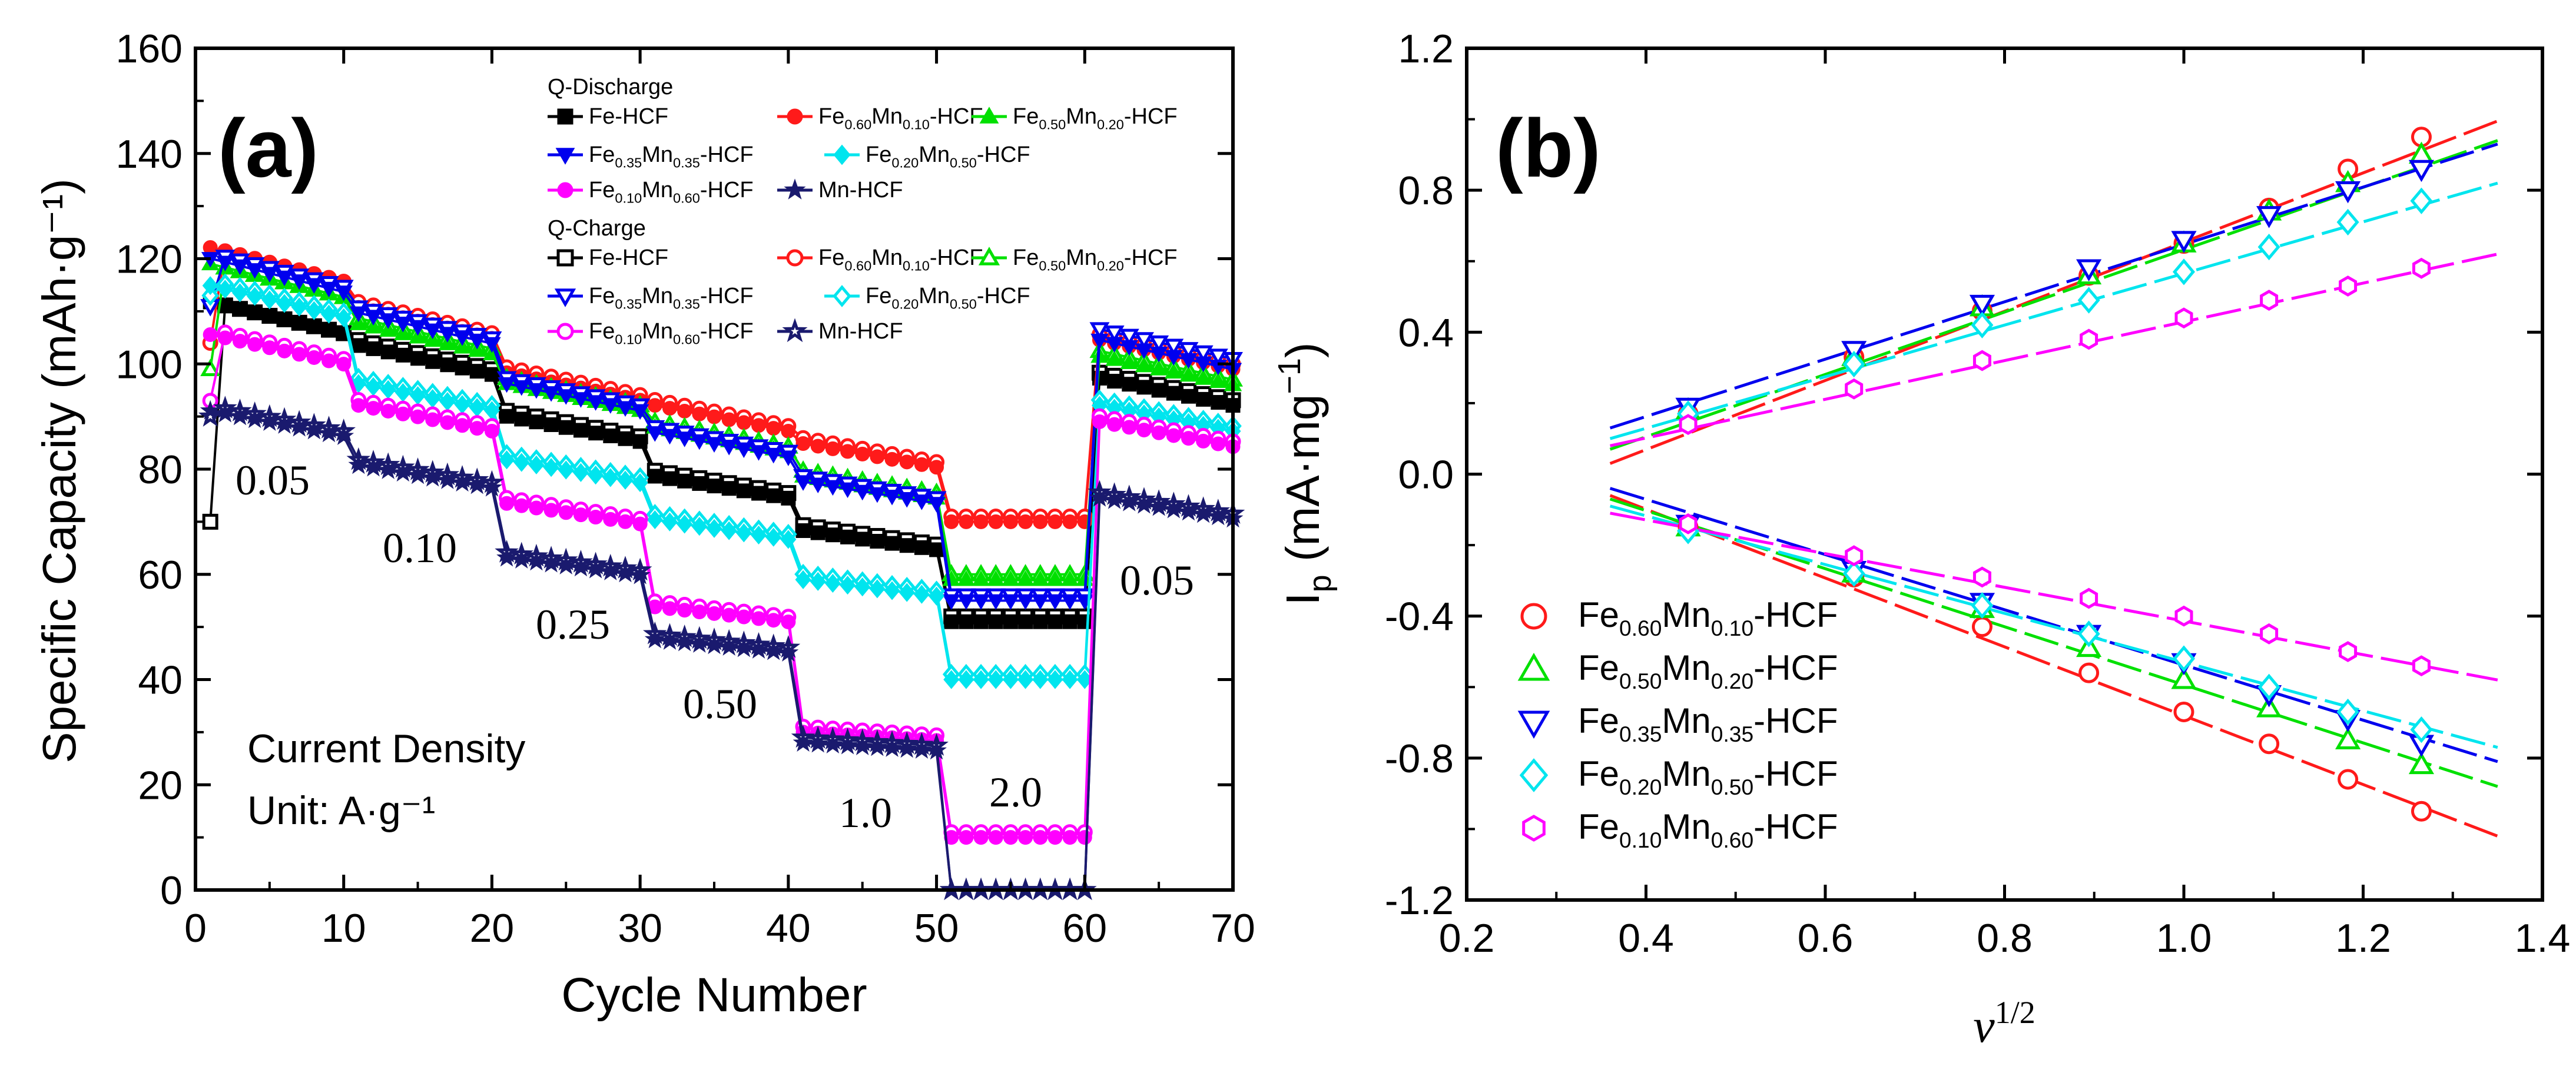  I want to click on a-legend-label: Fe0.10Mn0.60-HCF, so click(671, 192).